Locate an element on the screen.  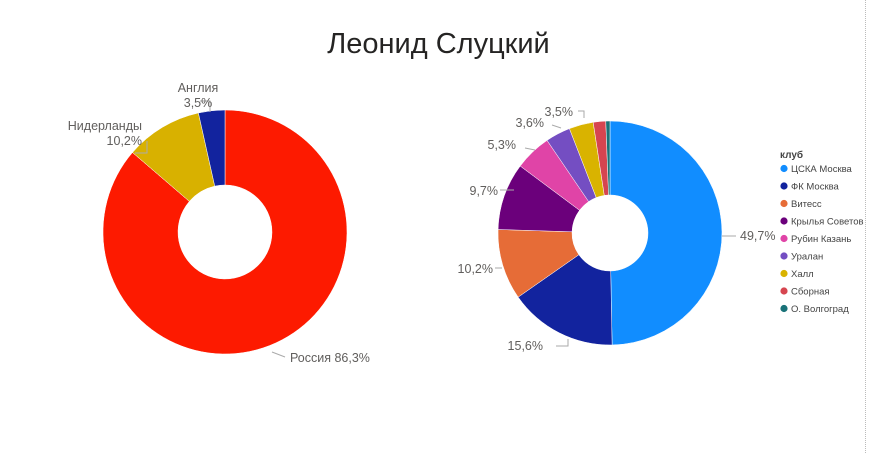
legend-item-6: Халл is located at coordinates (802, 274).